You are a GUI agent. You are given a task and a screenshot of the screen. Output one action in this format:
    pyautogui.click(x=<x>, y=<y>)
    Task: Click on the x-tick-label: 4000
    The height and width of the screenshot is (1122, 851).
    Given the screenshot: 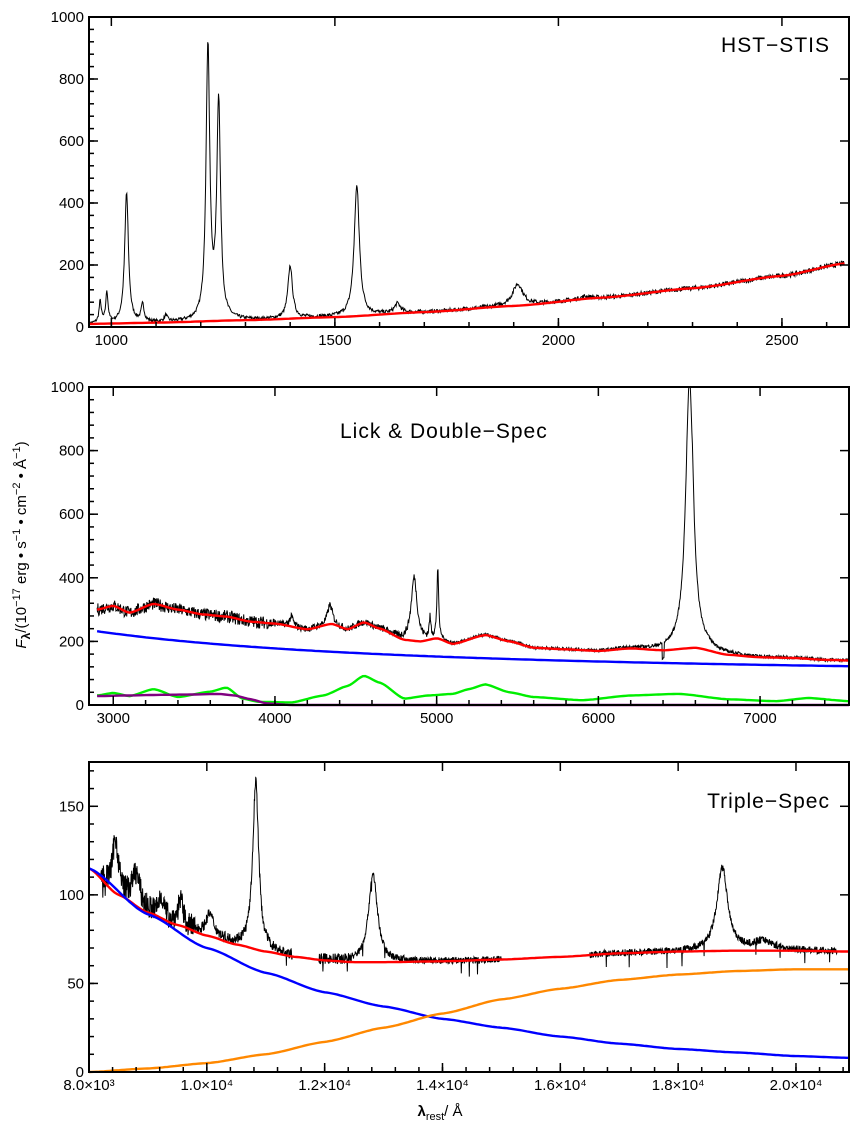 What is the action you would take?
    pyautogui.click(x=274, y=718)
    